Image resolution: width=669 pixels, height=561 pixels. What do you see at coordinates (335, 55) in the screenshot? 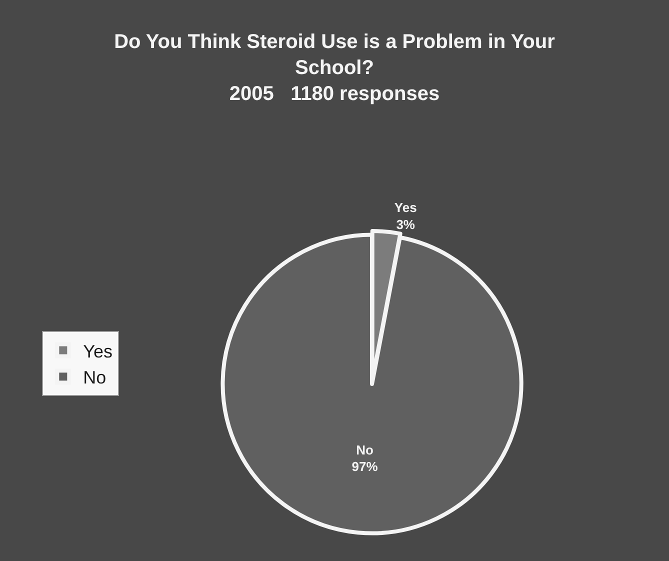
I see `chart-title: Do You Think Steroid Use is a Problem in Your School?` at bounding box center [335, 55].